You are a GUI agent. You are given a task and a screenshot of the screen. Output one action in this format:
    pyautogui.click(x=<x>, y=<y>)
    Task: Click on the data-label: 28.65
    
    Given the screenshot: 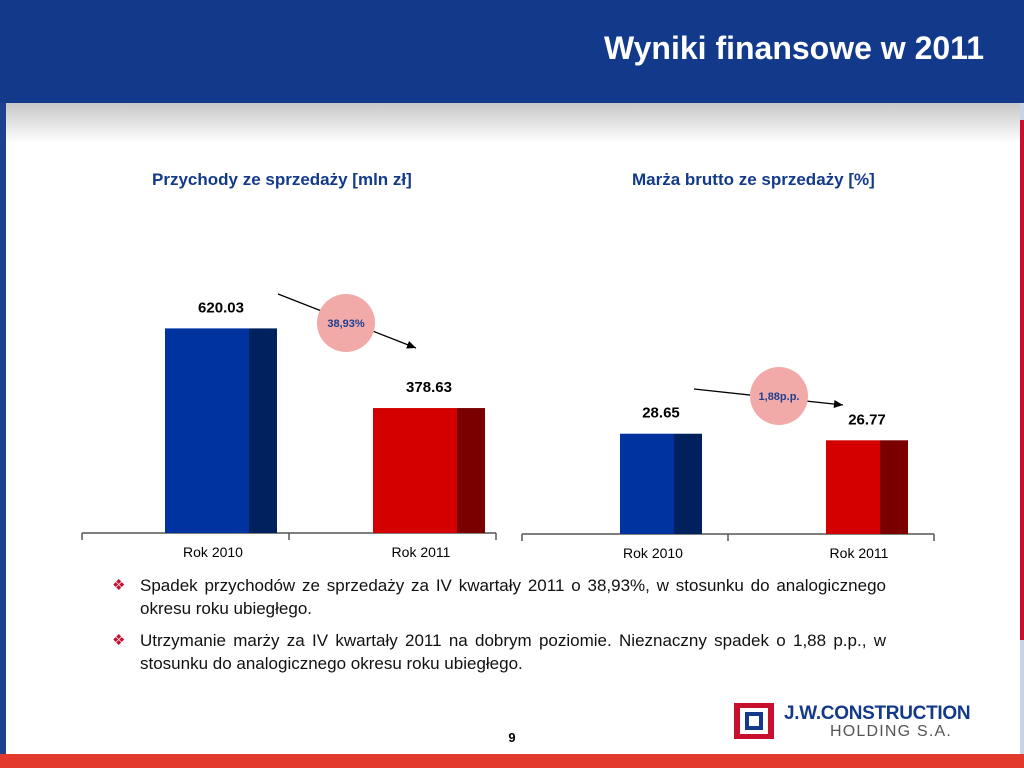 What is the action you would take?
    pyautogui.click(x=661, y=413)
    